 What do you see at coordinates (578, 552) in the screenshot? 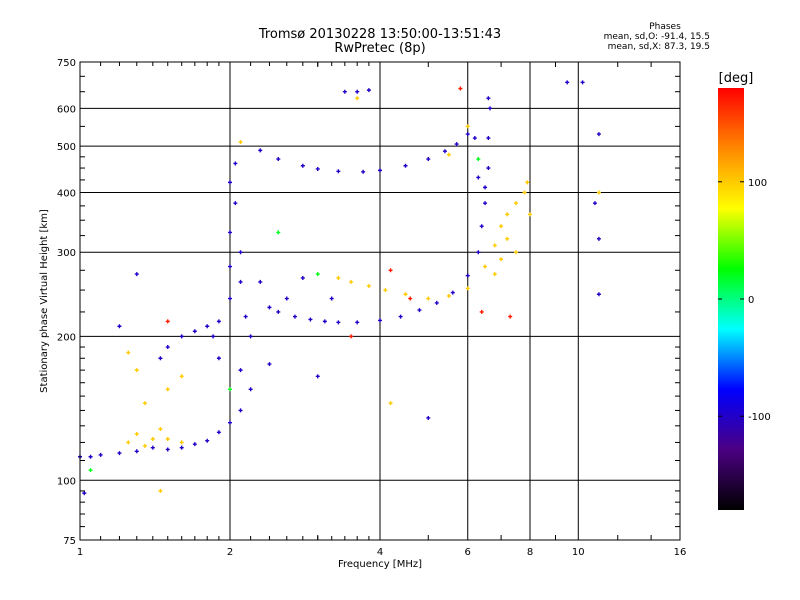
I see `x-tick-label: 10` at bounding box center [578, 552].